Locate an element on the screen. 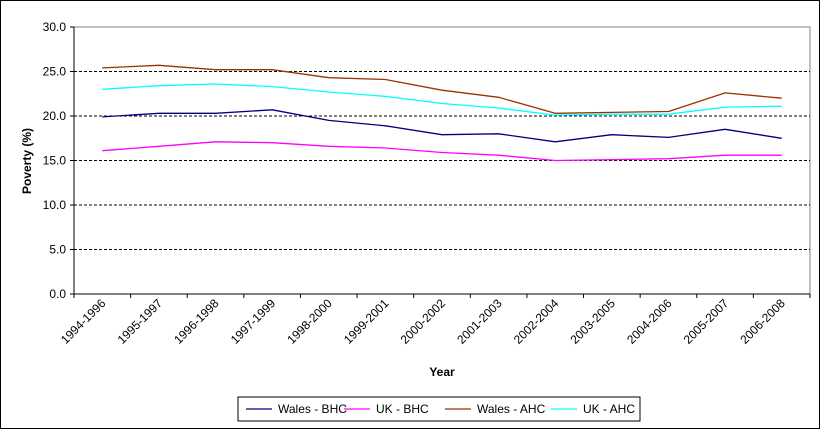 The height and width of the screenshot is (429, 820). y-axis-ticks: 0.0 5.0 10.0 15.0 20.0 25.0 30.0 is located at coordinates (59, 160).